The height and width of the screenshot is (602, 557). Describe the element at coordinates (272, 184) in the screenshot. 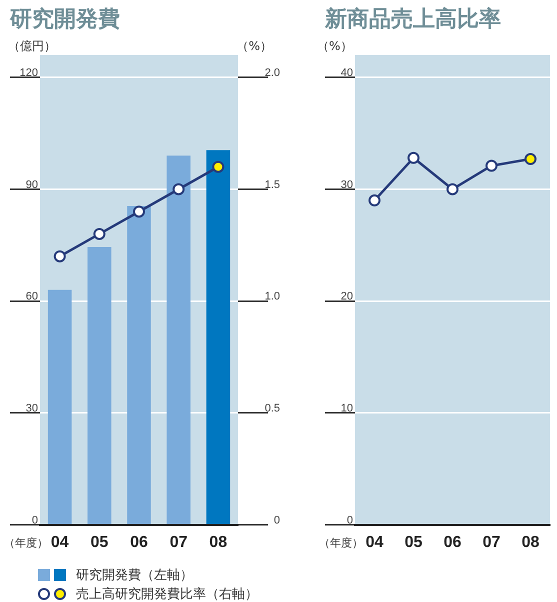

I see `y2-tick-label: 1.5` at that location.